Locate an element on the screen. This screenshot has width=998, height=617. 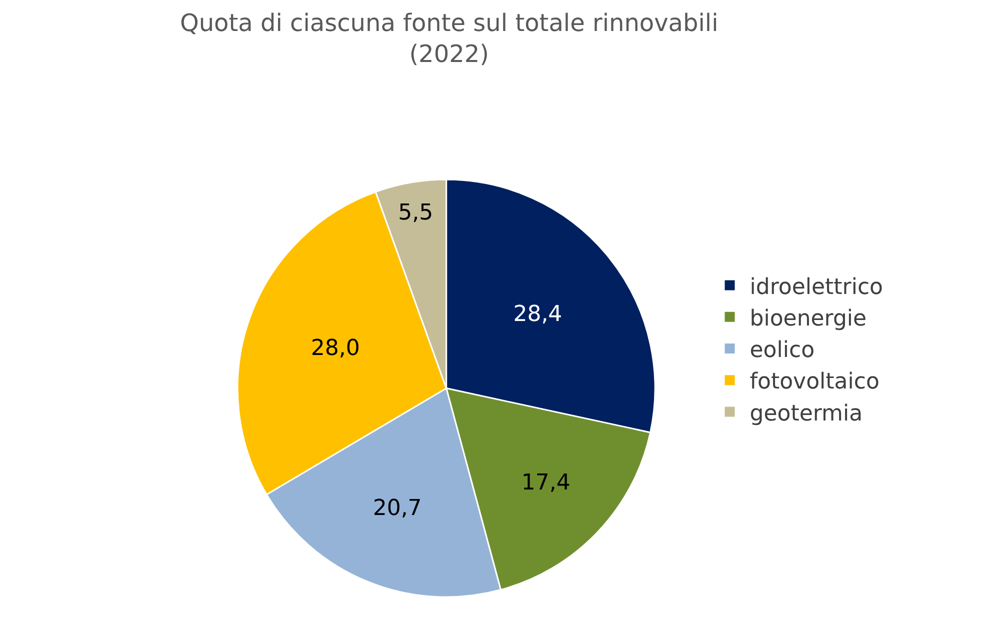
legend-label: idroelettrico is located at coordinates (817, 287).